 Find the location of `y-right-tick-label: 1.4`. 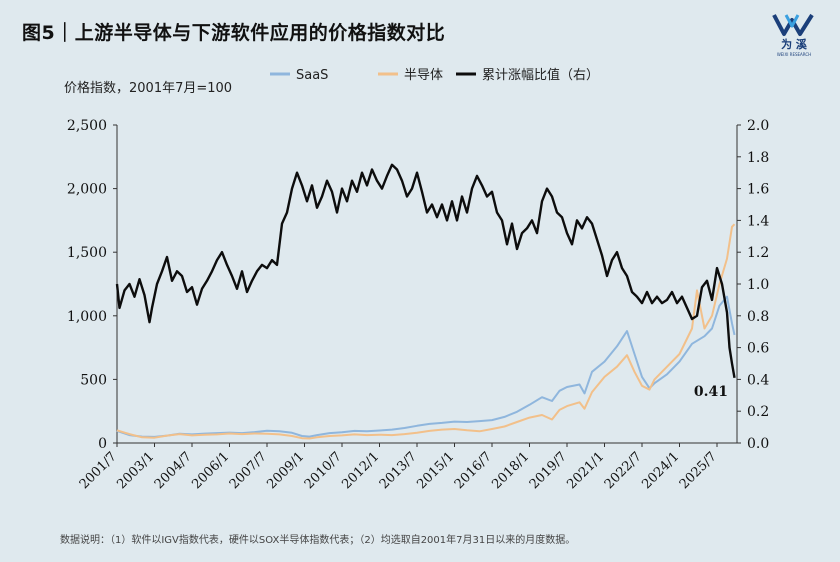

y-right-tick-label: 1.4 is located at coordinates (758, 221).